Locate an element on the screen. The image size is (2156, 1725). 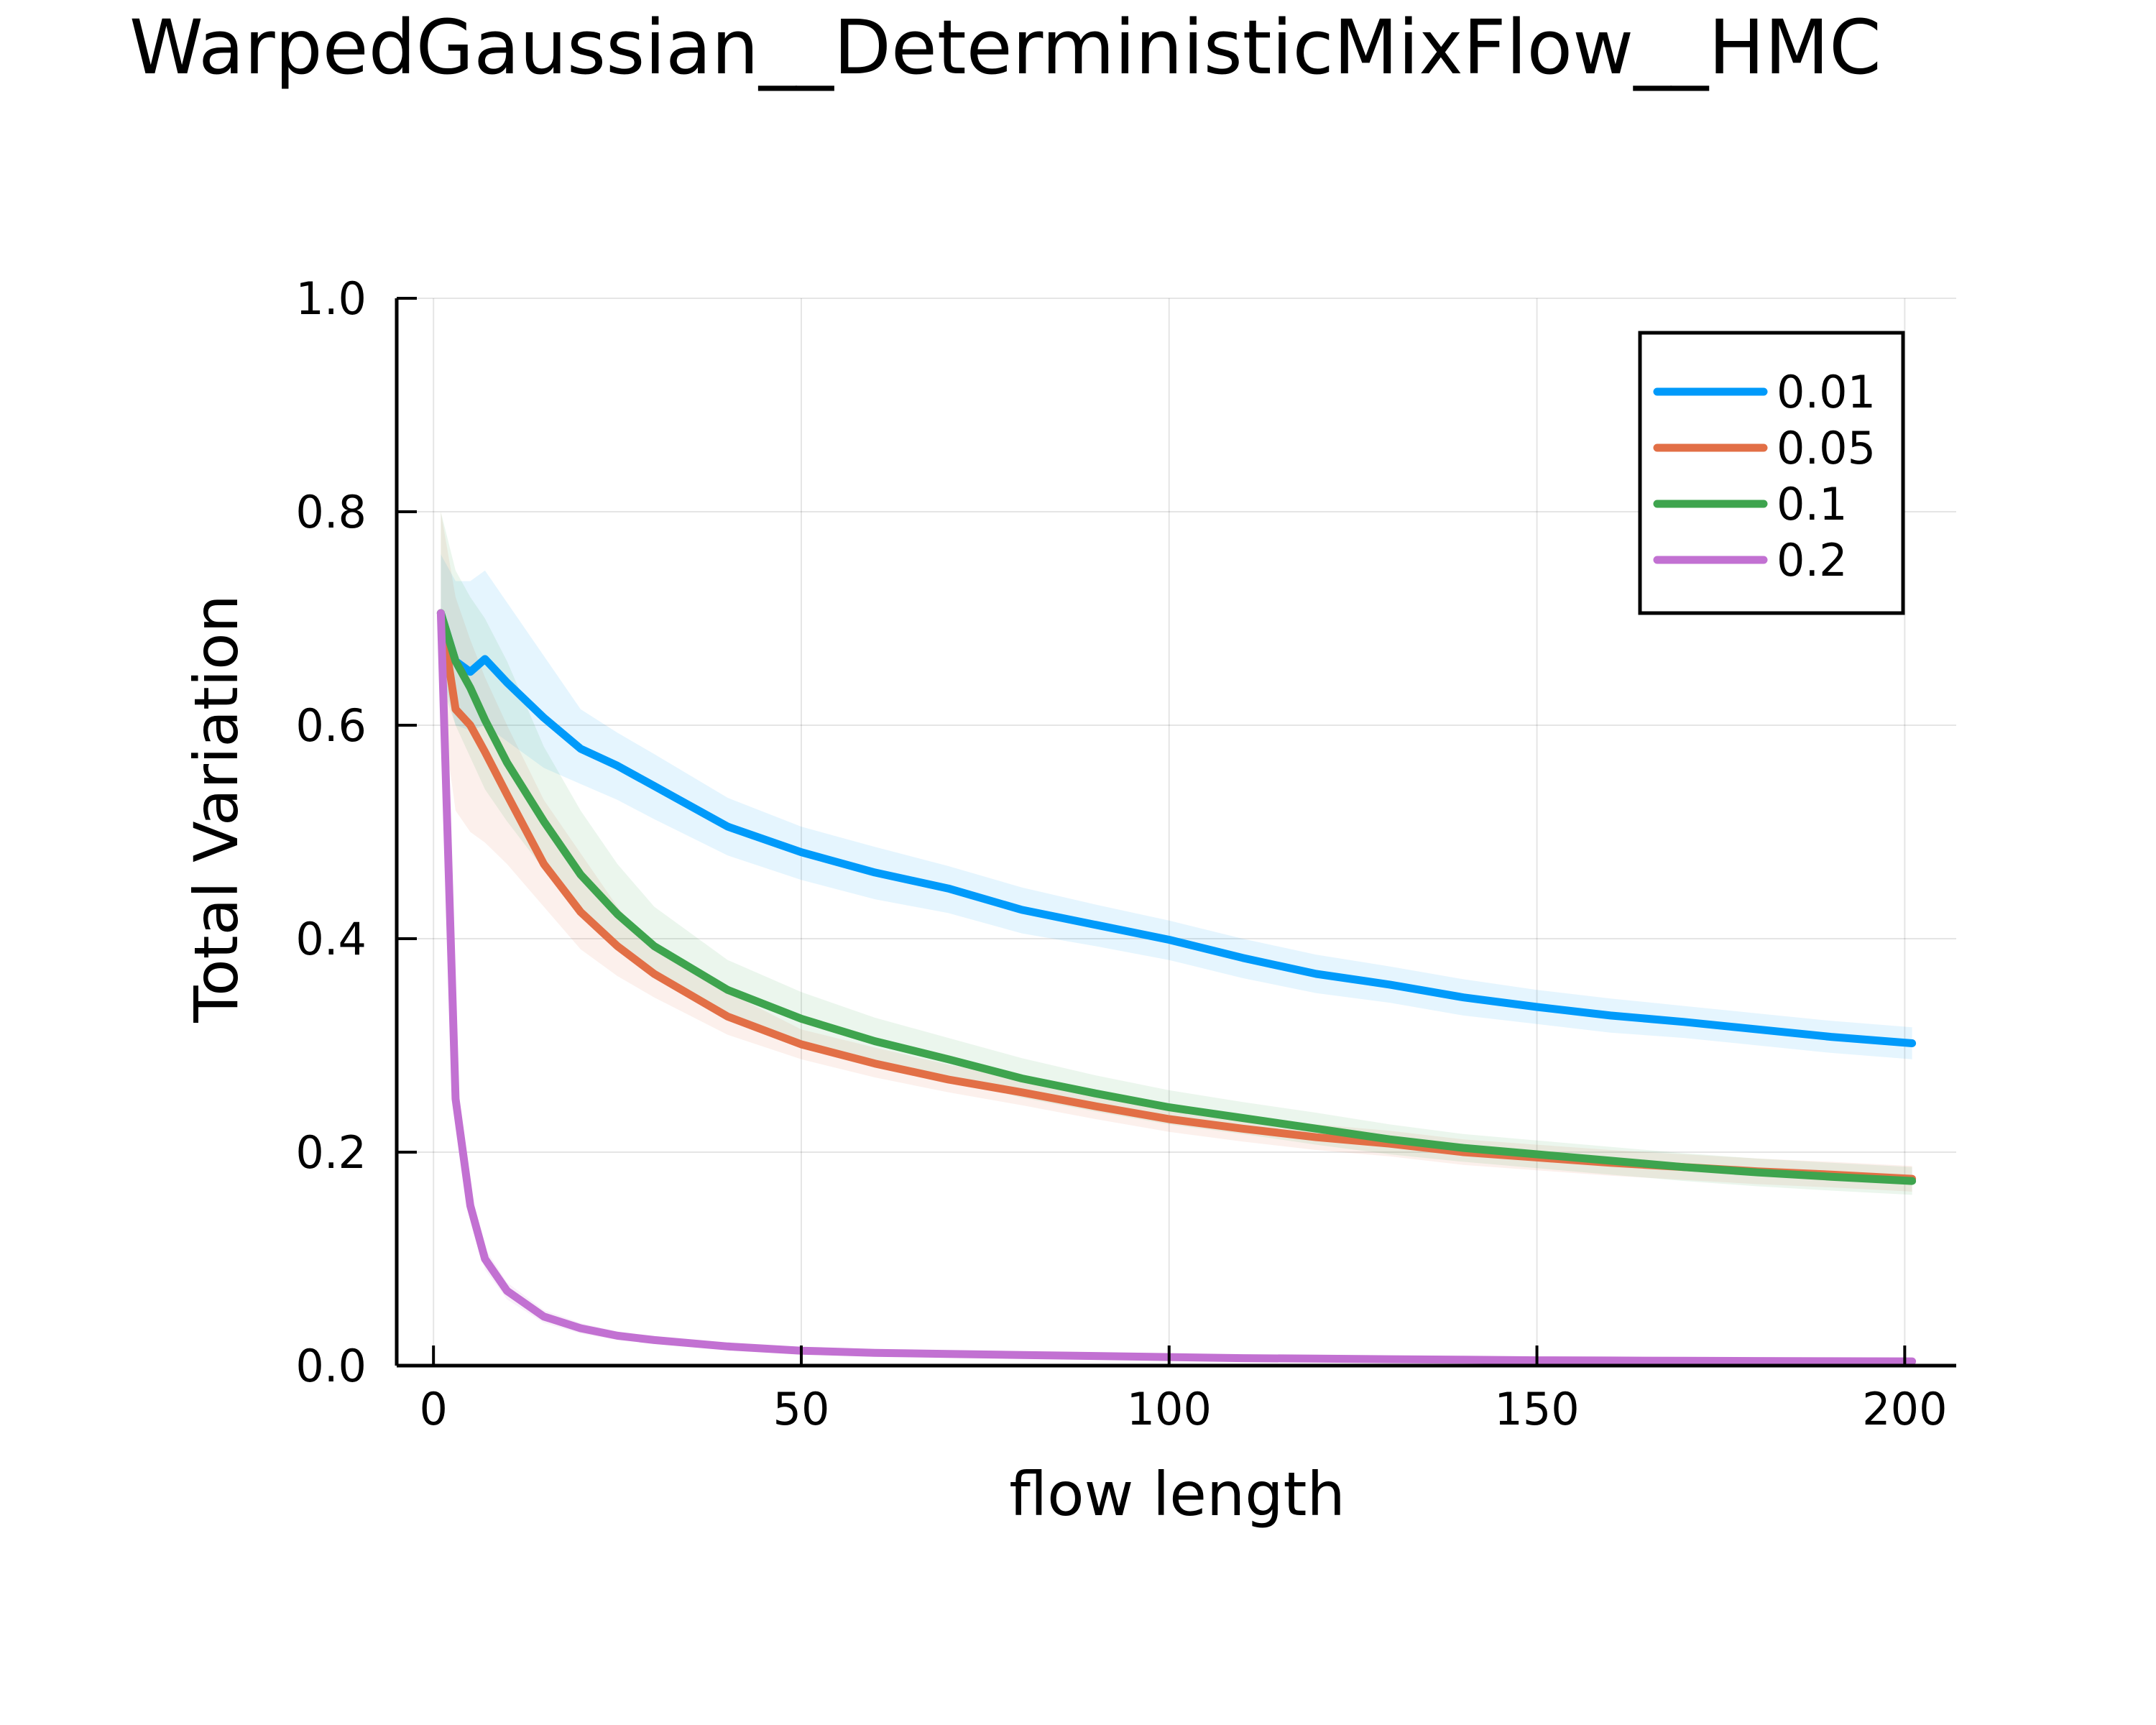
y-tick-label-1.0: 1.0 is located at coordinates (331, 298).